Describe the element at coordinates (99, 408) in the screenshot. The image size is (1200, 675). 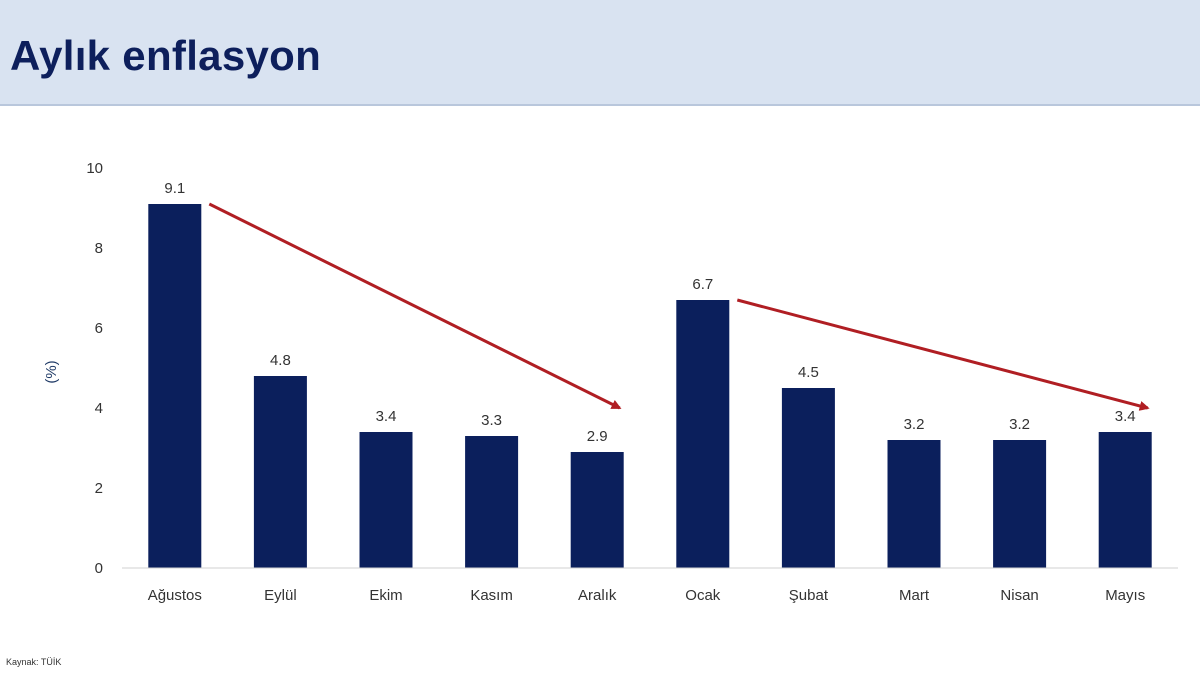
I see `y-tick-label: 4` at that location.